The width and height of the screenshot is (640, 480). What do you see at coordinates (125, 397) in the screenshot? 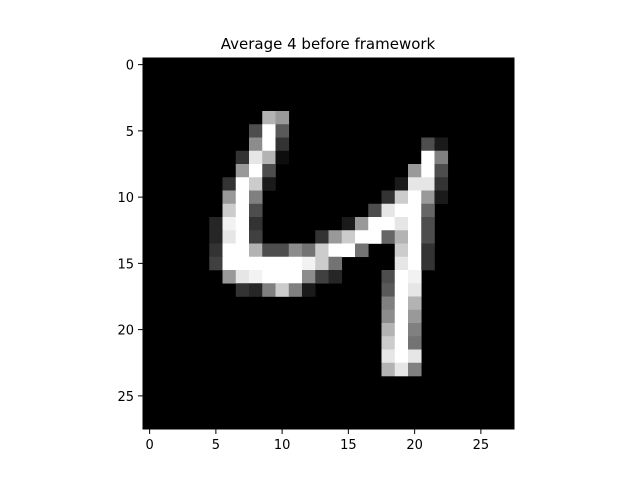
I see `y-tick-label: 25` at bounding box center [125, 397].